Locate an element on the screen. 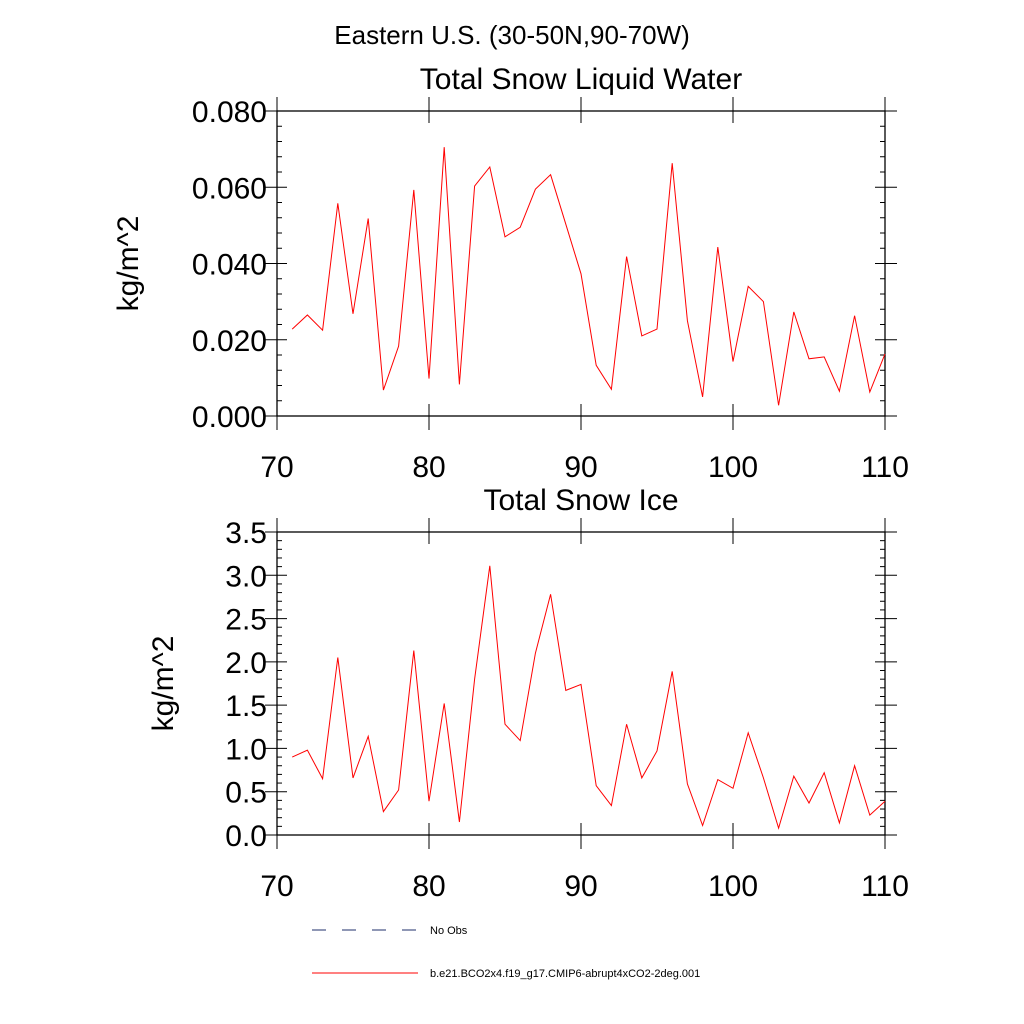 This screenshot has height=1024, width=1024. y-tick-label: 0.040 is located at coordinates (229, 265).